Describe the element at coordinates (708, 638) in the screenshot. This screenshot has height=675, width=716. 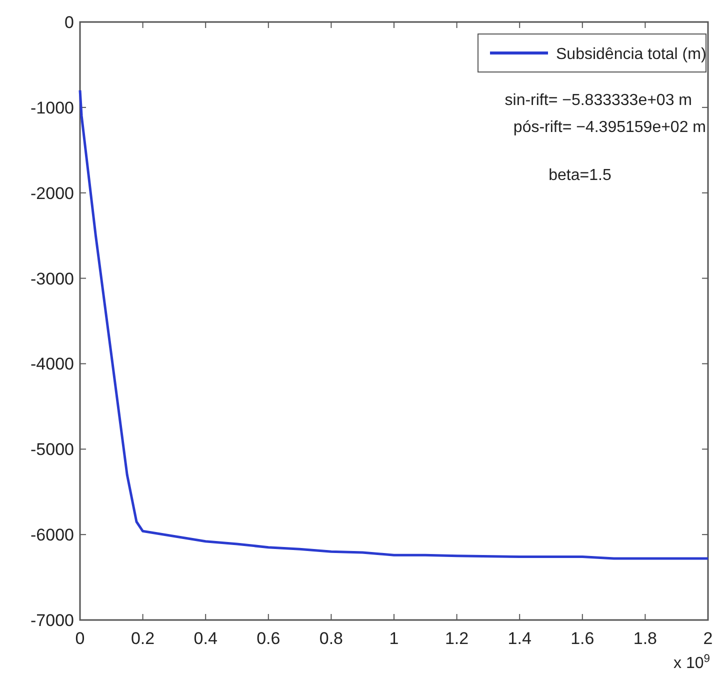
I see `x-tick-label: 2` at that location.